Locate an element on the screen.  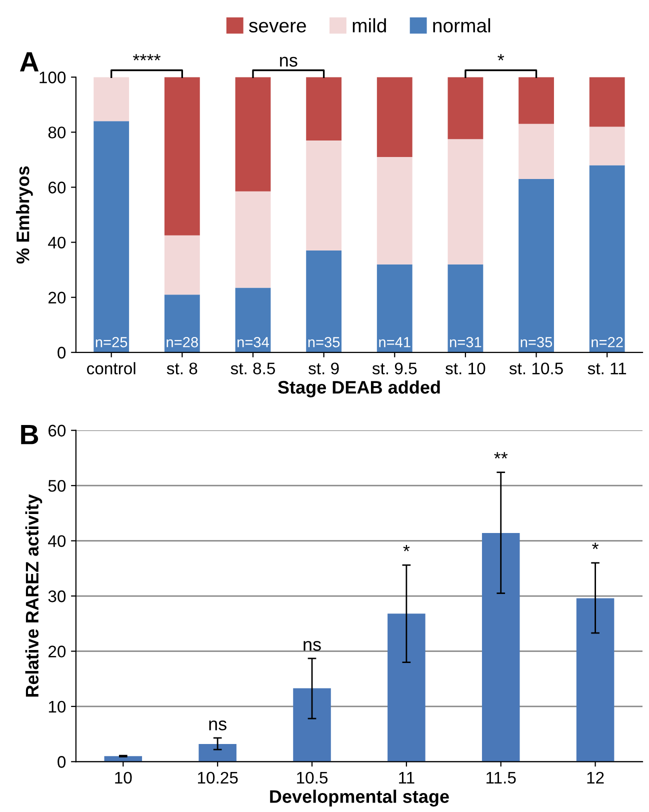
text: B is located at coordinates (29, 434).